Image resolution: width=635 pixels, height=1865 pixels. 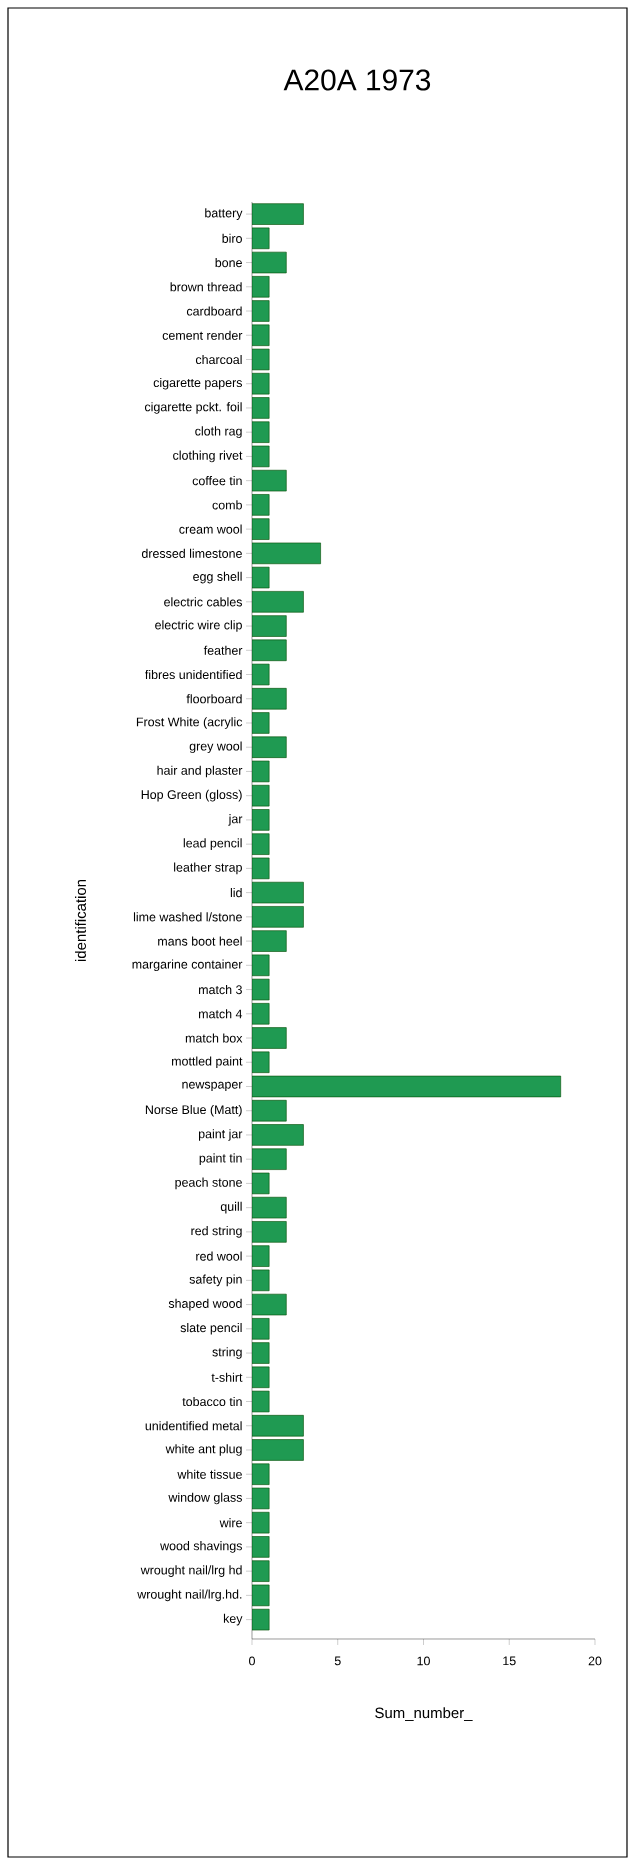 I want to click on y-tick-label: red string, so click(x=216, y=1232).